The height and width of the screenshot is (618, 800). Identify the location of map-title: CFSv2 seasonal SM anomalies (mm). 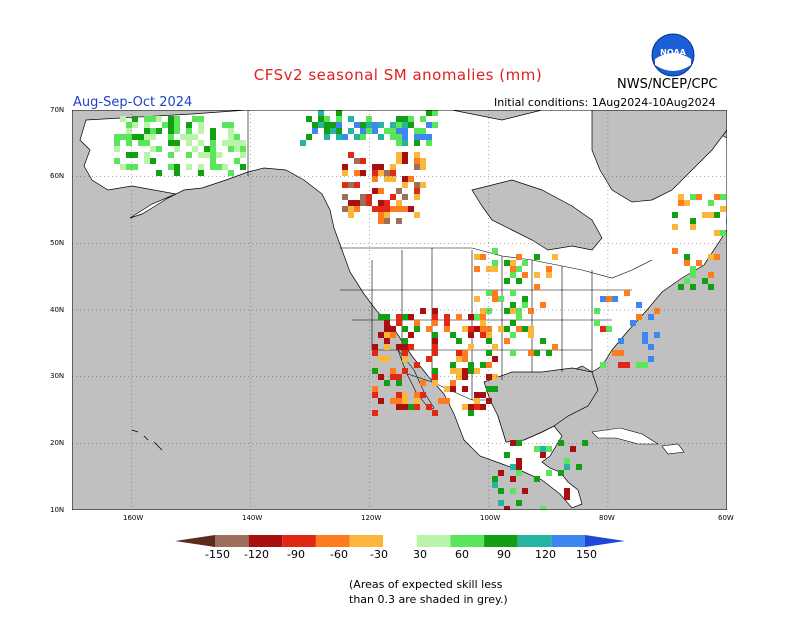
(398, 75).